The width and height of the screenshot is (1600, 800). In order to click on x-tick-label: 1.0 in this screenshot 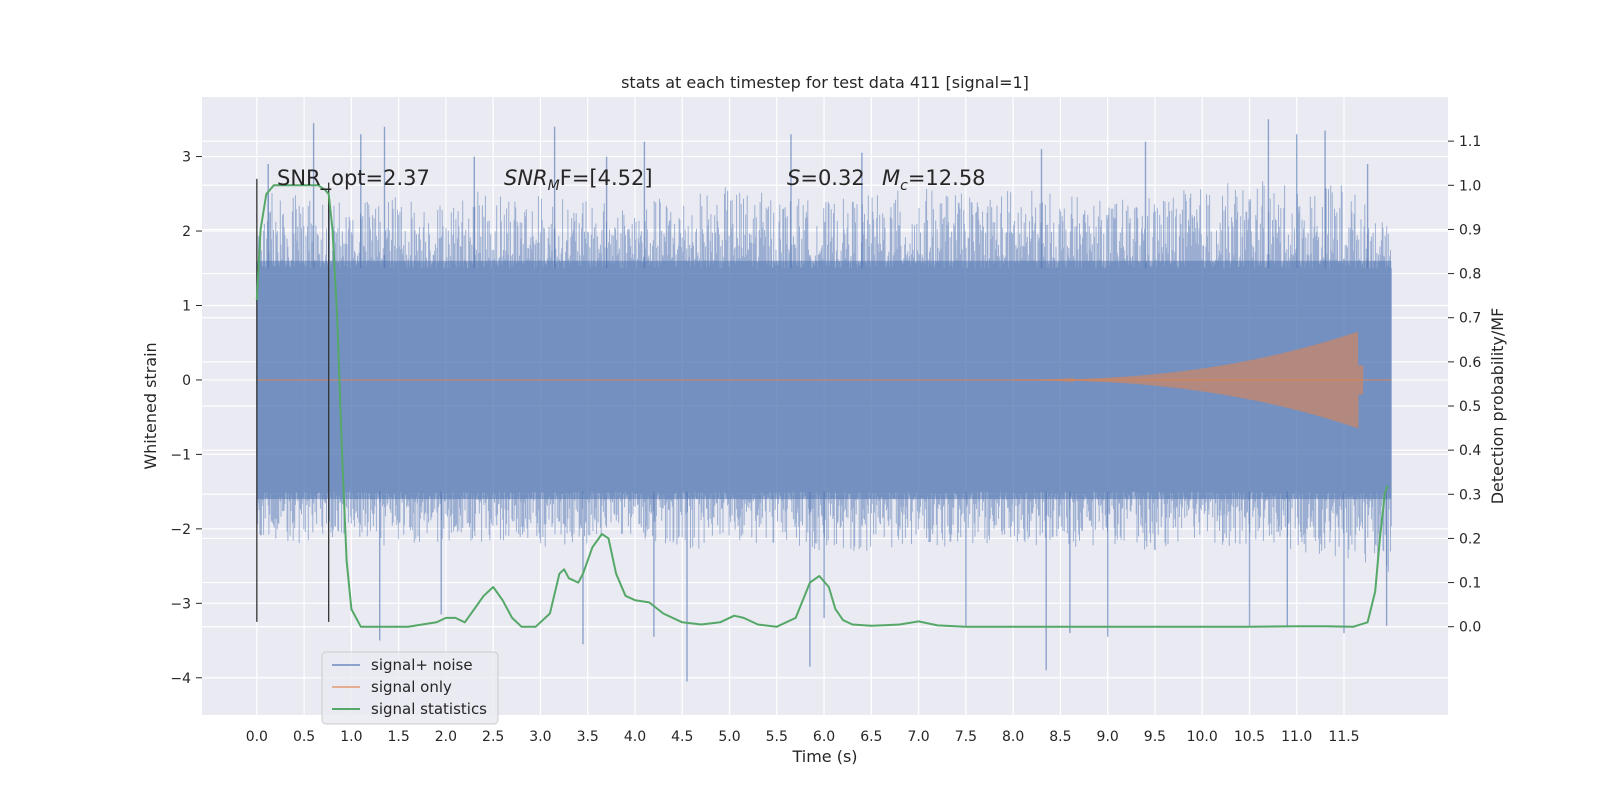, I will do `click(351, 737)`.